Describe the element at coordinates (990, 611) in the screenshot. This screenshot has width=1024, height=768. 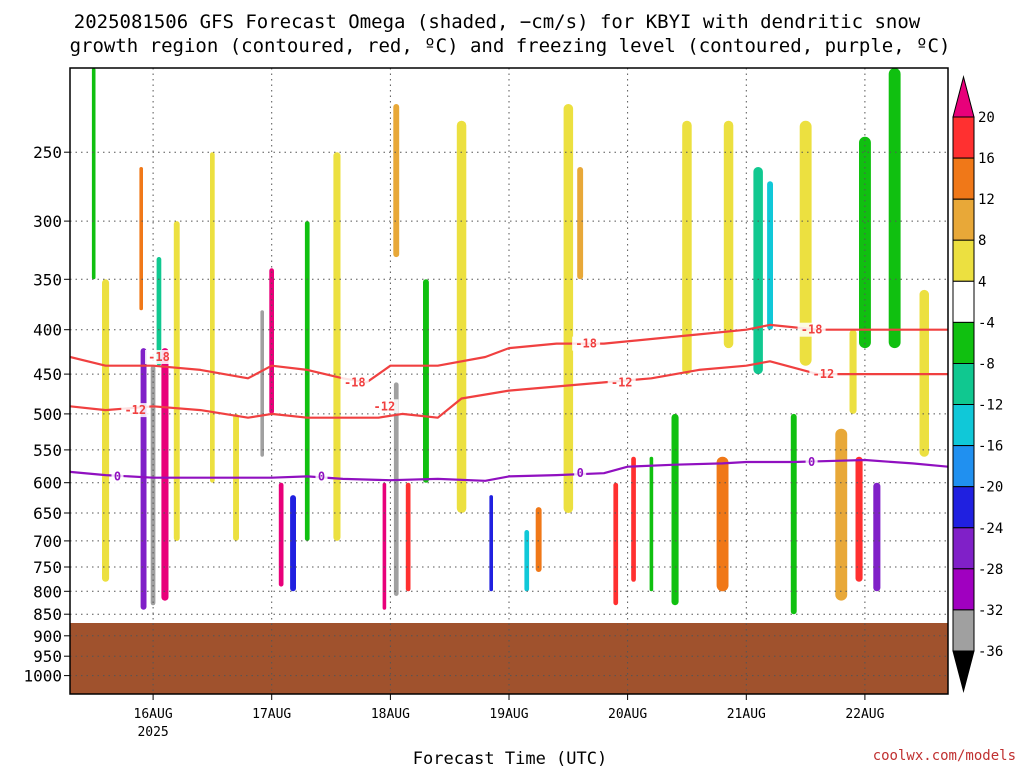
I see `colorbar-label-12: -32` at that location.